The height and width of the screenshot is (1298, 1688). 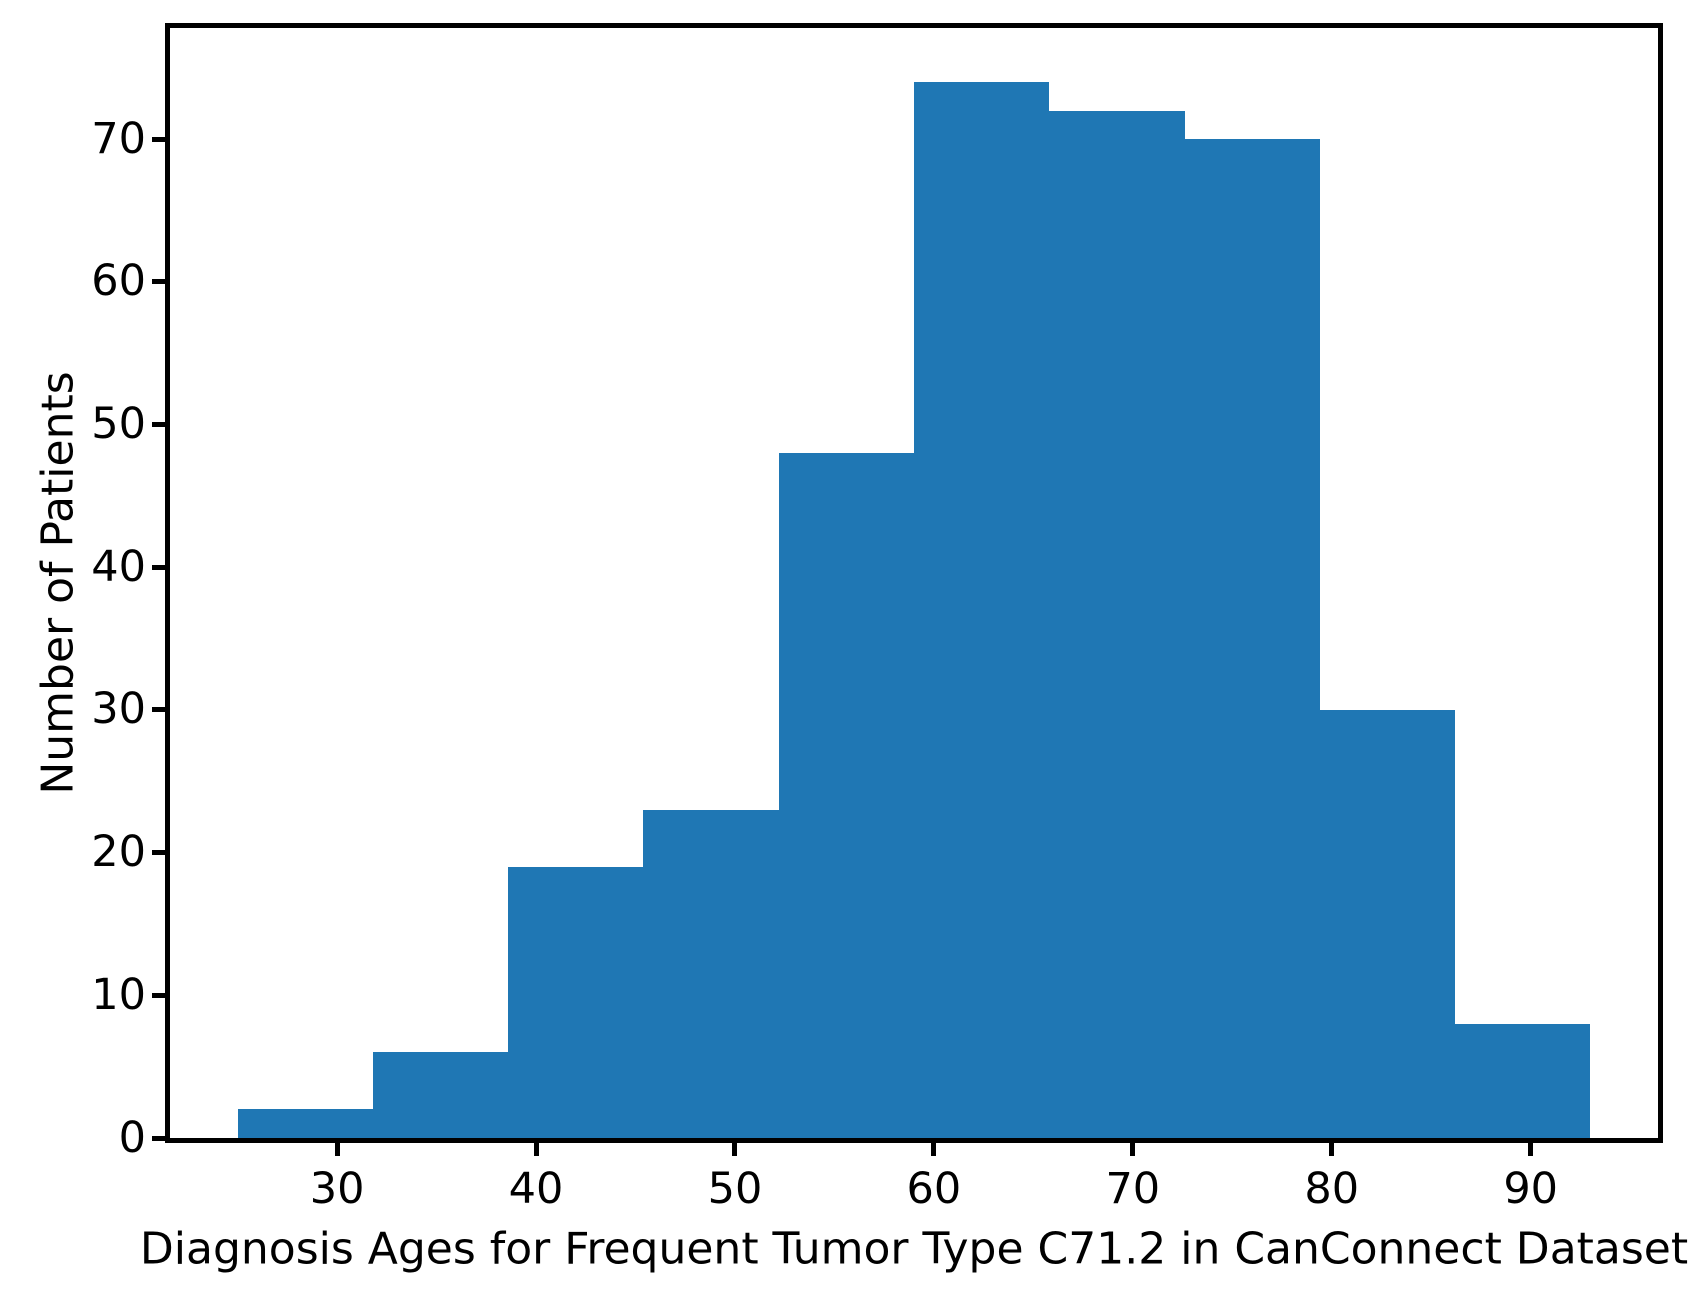 What do you see at coordinates (337, 1189) in the screenshot?
I see `x-tick-label: 30` at bounding box center [337, 1189].